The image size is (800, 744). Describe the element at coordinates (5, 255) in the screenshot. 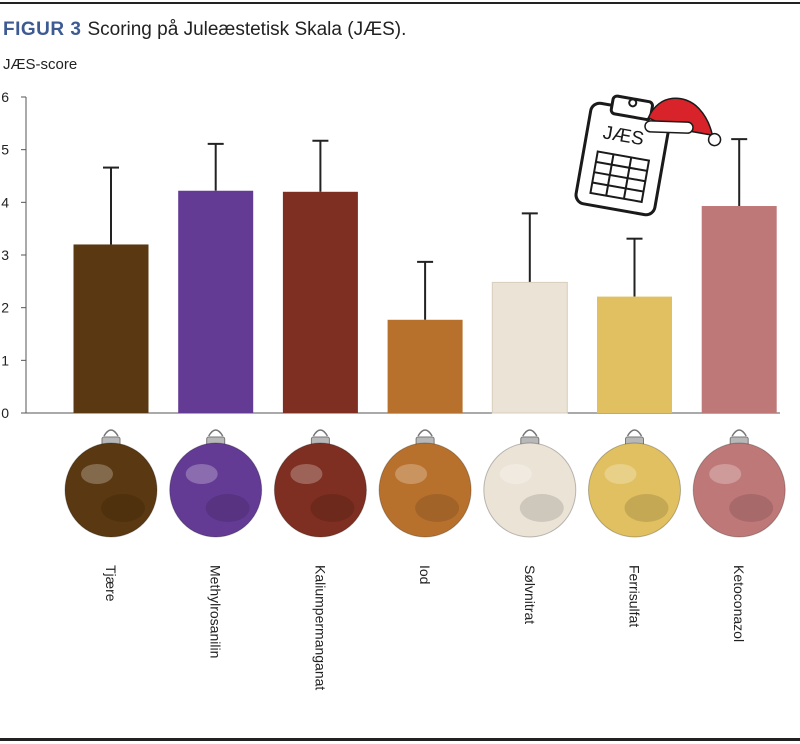

I see `y-tick-label: 3` at that location.